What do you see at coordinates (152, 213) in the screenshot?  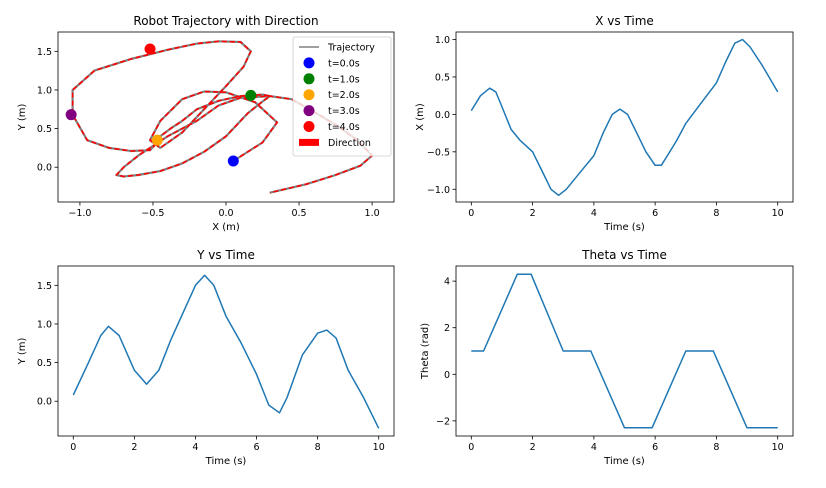 I see `traj-xtick-label: −0.5` at bounding box center [152, 213].